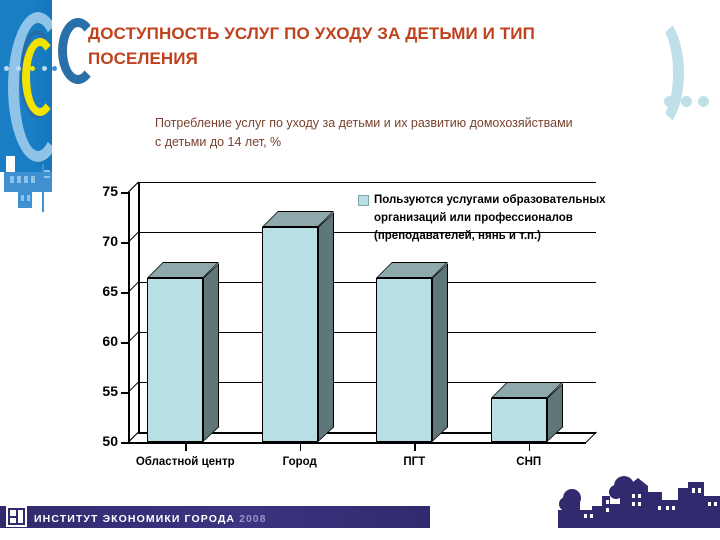  I want to click on brand-c-pale-icon, so click(30, 87).